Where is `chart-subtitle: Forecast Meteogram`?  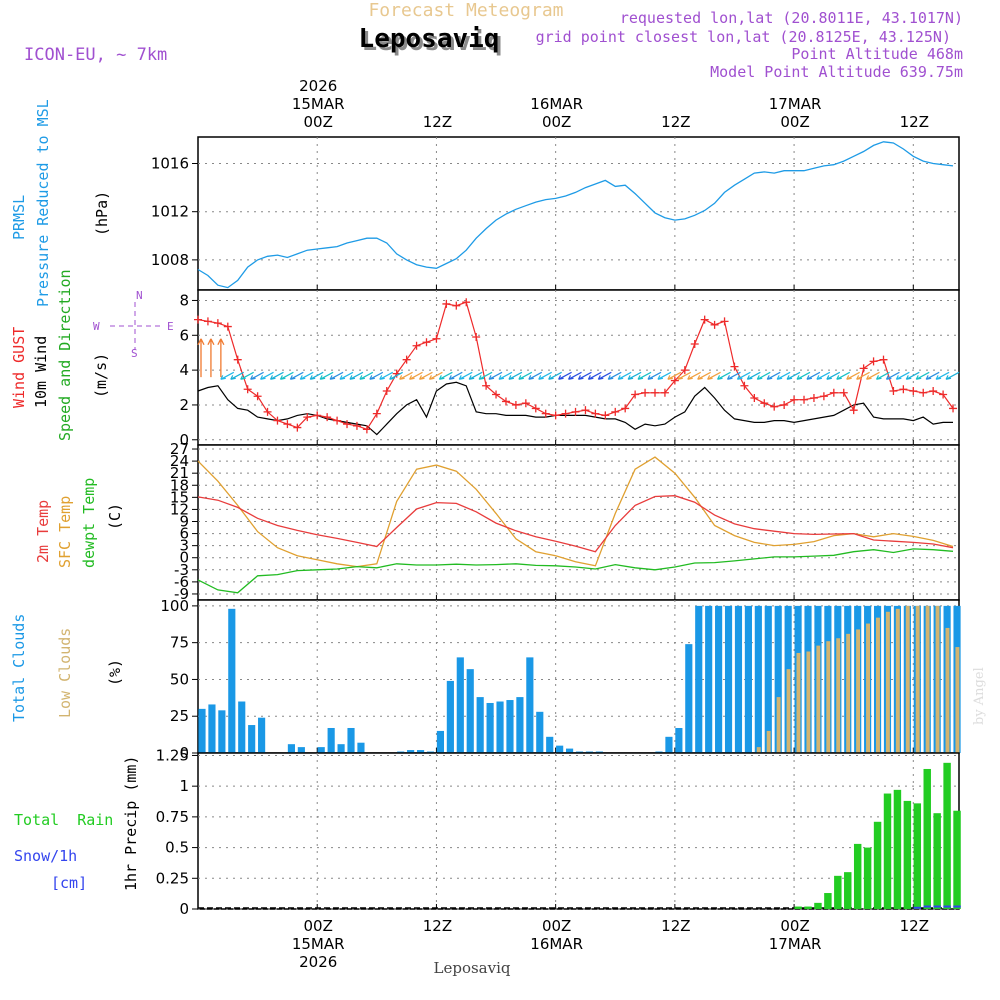 chart-subtitle: Forecast Meteogram is located at coordinates (465, 10).